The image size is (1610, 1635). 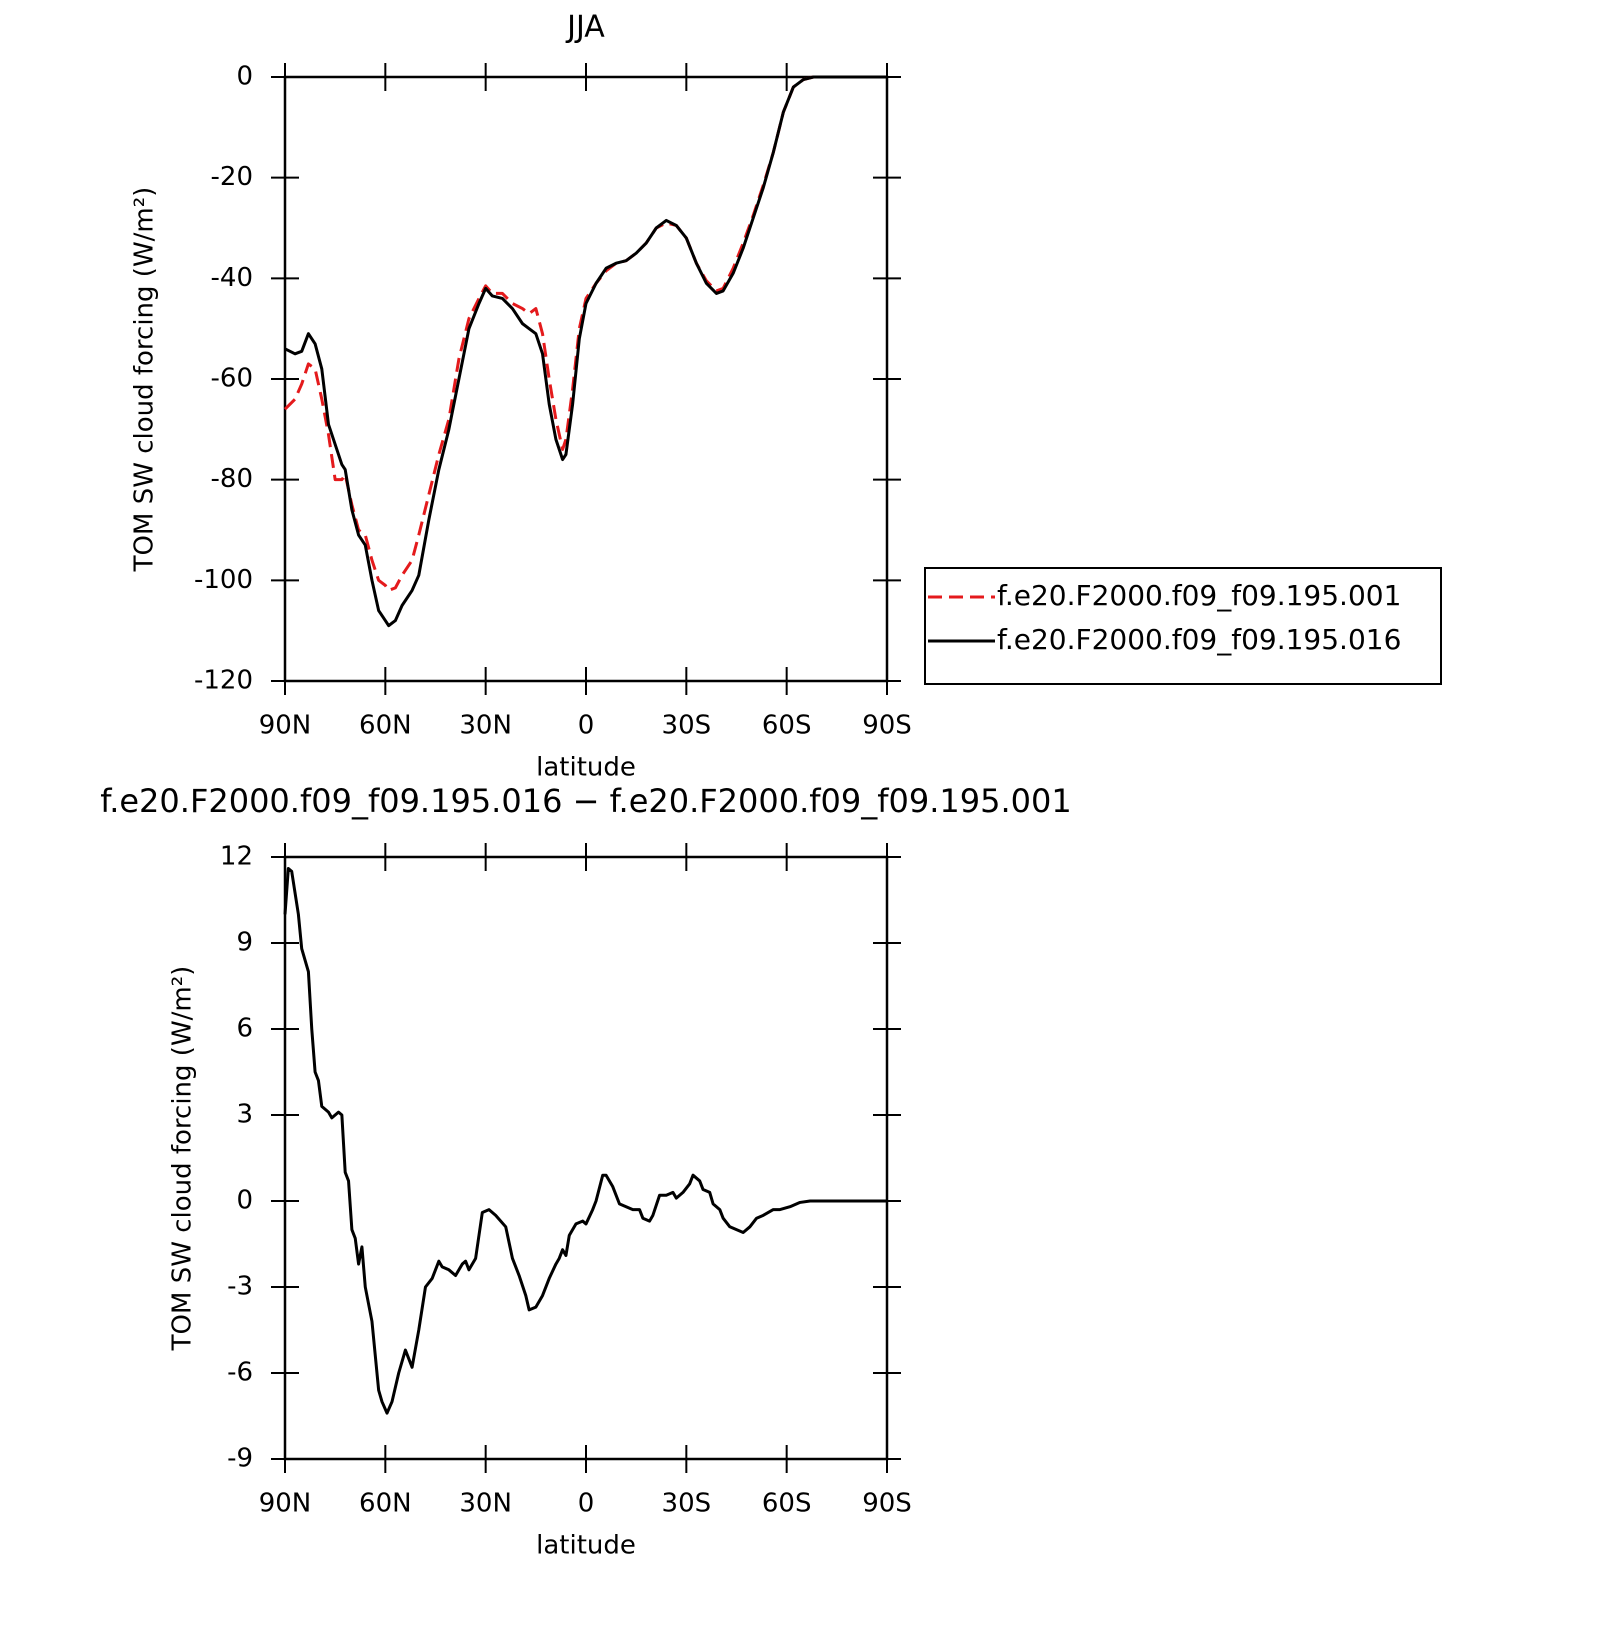 I want to click on y-tick-label: -60, so click(x=232, y=379).